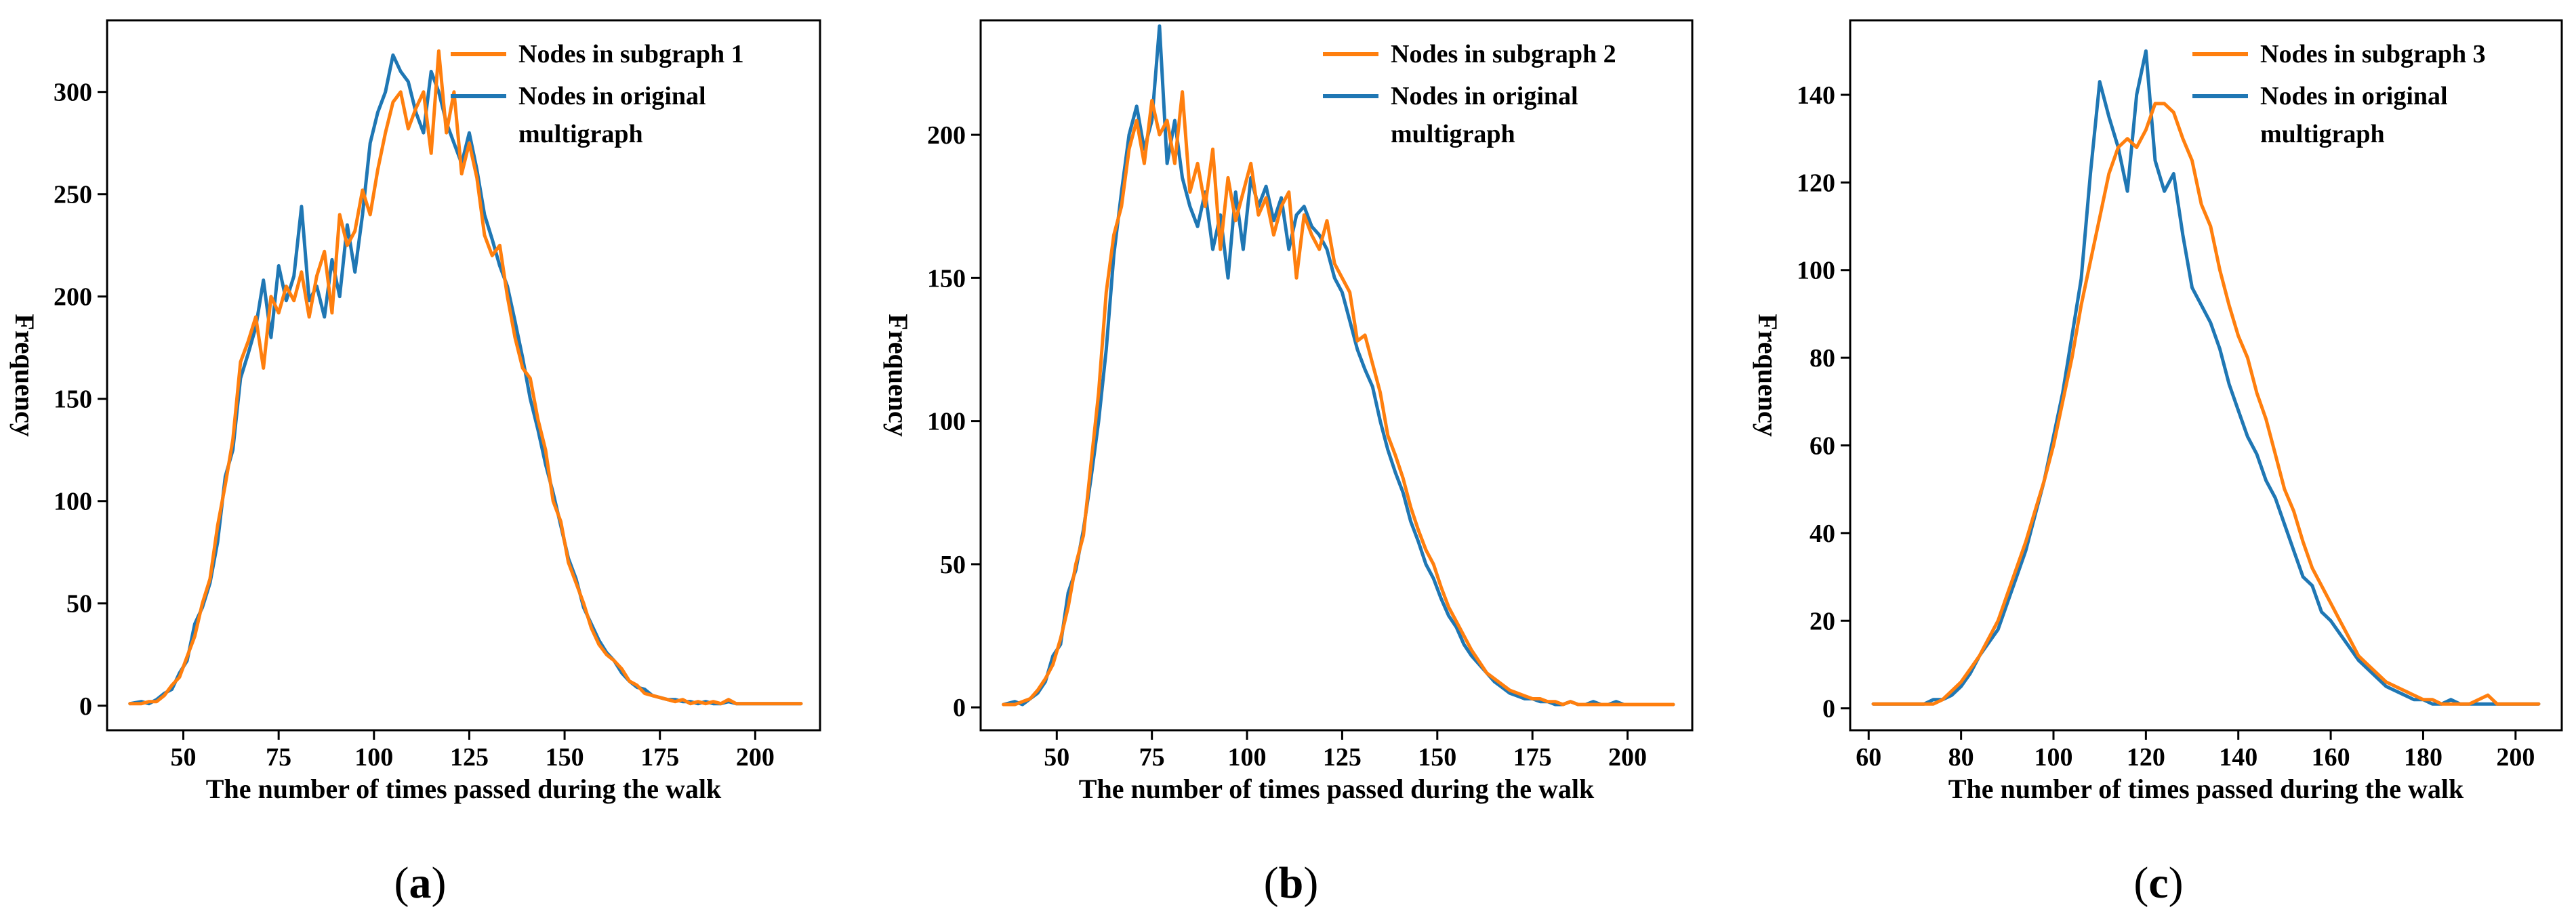 This screenshot has width=2576, height=924. Describe the element at coordinates (73, 93) in the screenshot. I see `y-tick-label: 300` at that location.